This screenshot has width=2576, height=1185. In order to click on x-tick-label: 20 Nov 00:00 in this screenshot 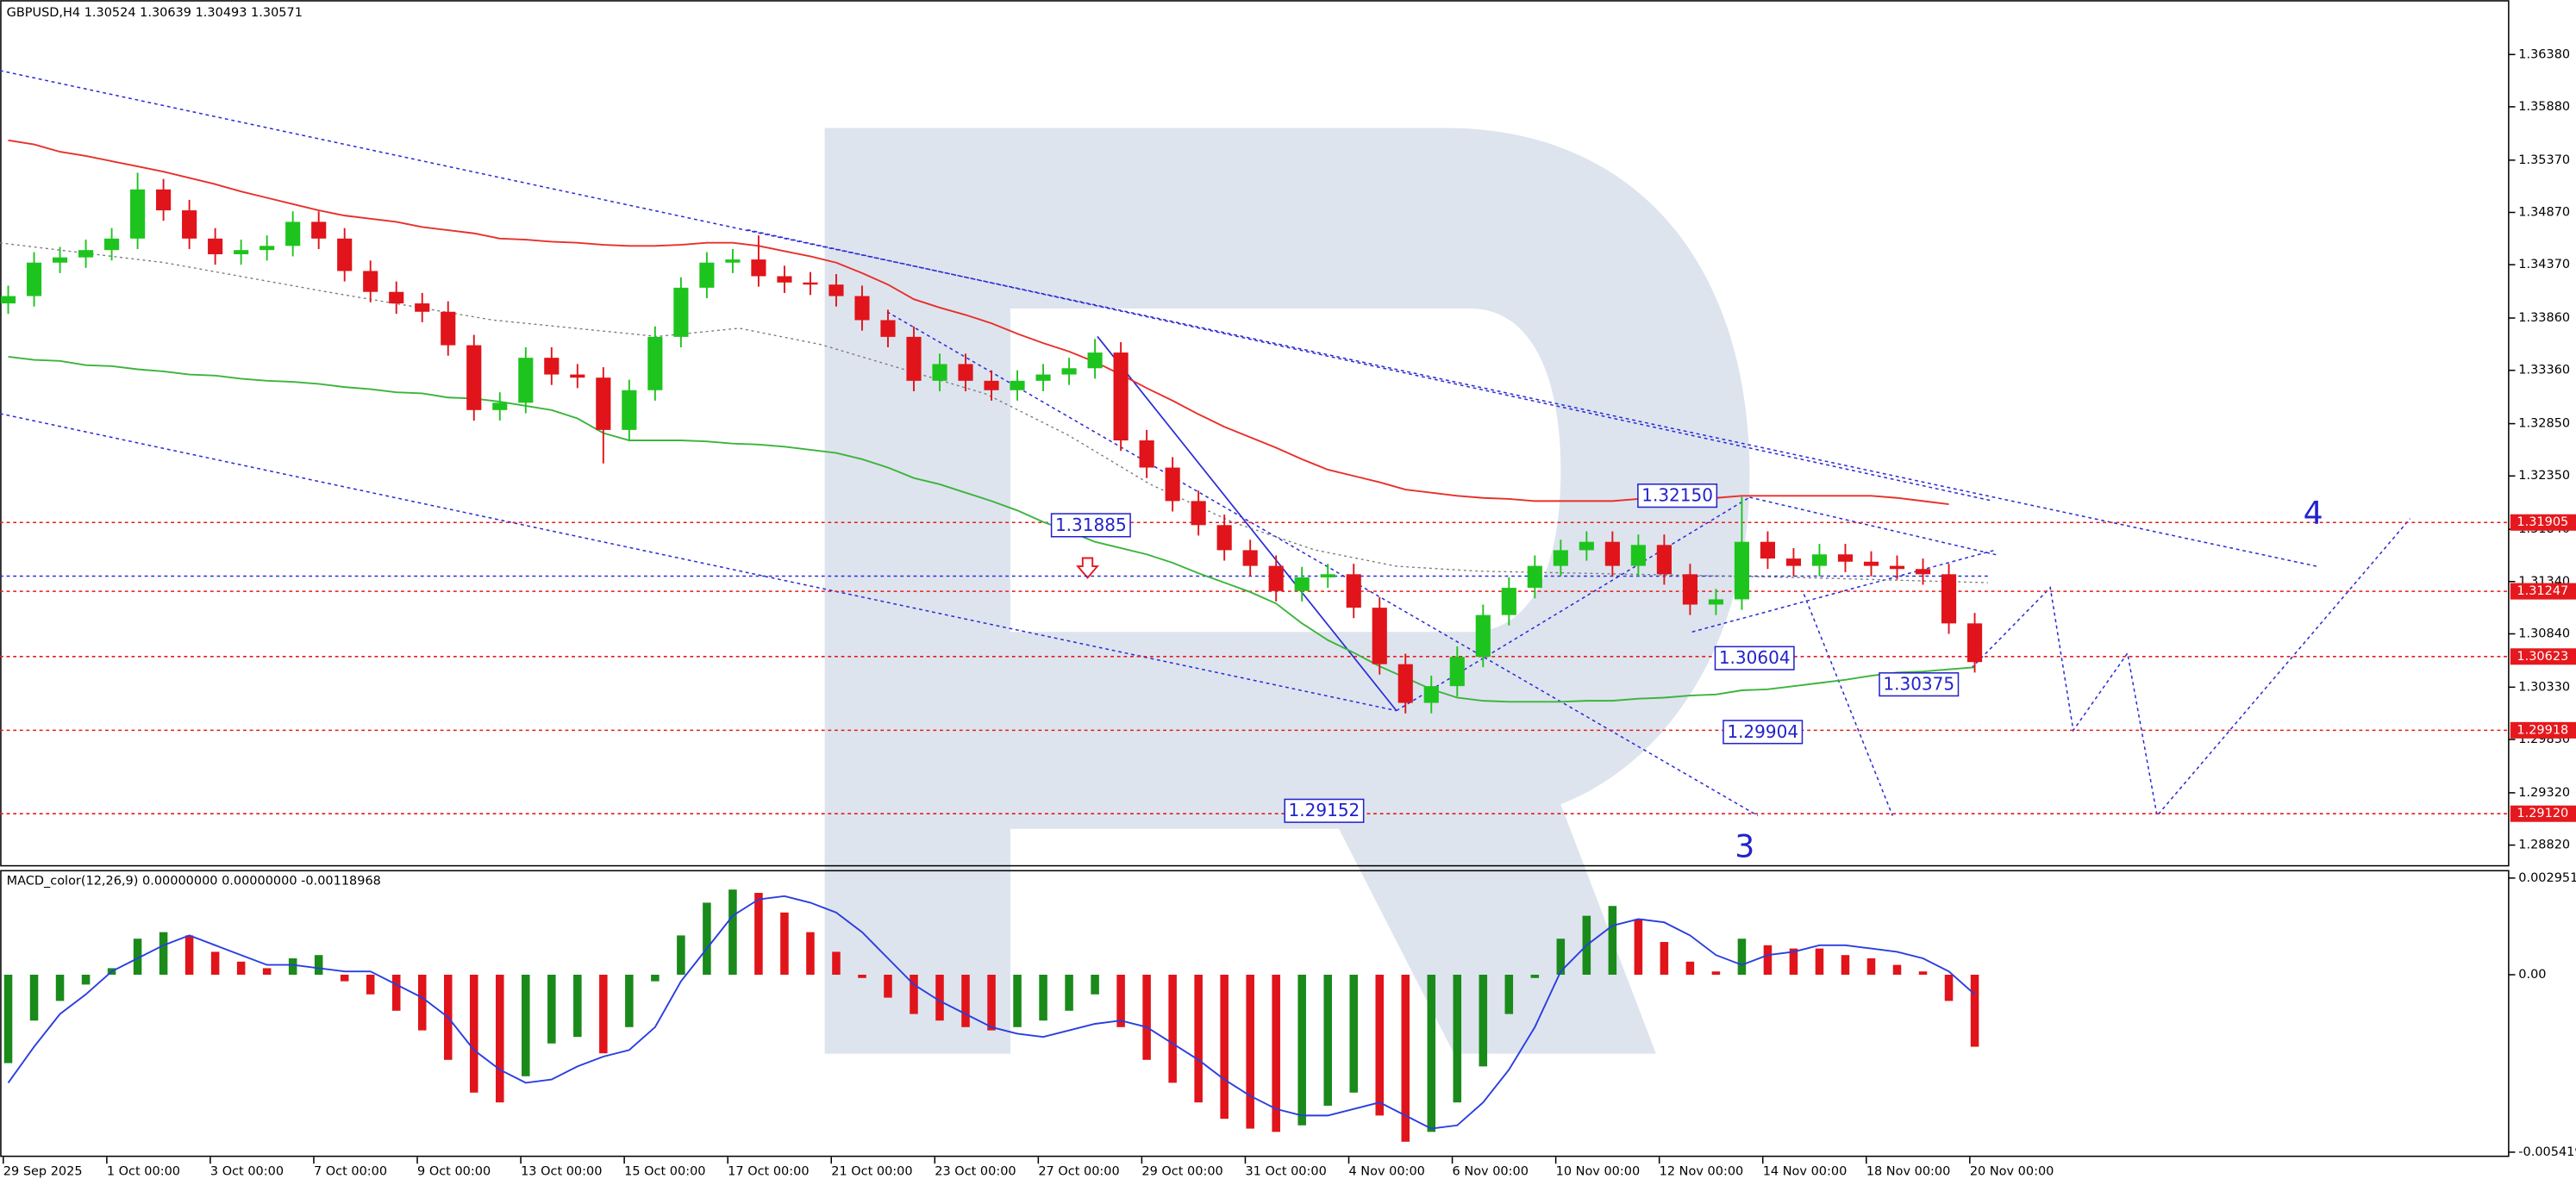, I will do `click(2012, 1172)`.